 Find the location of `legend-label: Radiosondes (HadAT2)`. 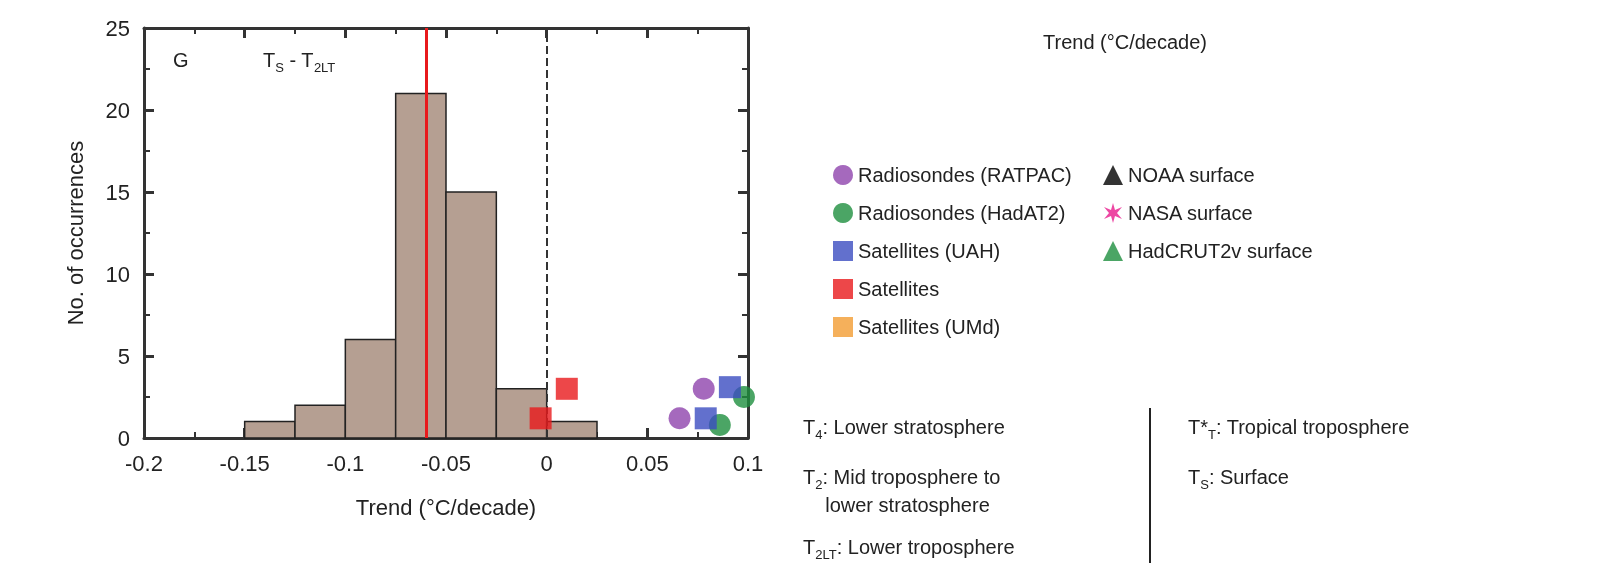

legend-label: Radiosondes (HadAT2) is located at coordinates (962, 213).